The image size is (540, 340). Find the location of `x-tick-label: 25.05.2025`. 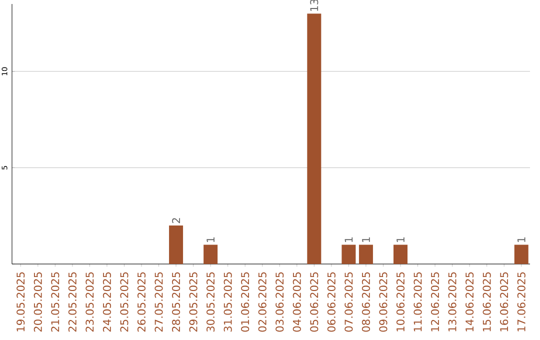

x-tick-label: 25.05.2025 is located at coordinates (124, 302).